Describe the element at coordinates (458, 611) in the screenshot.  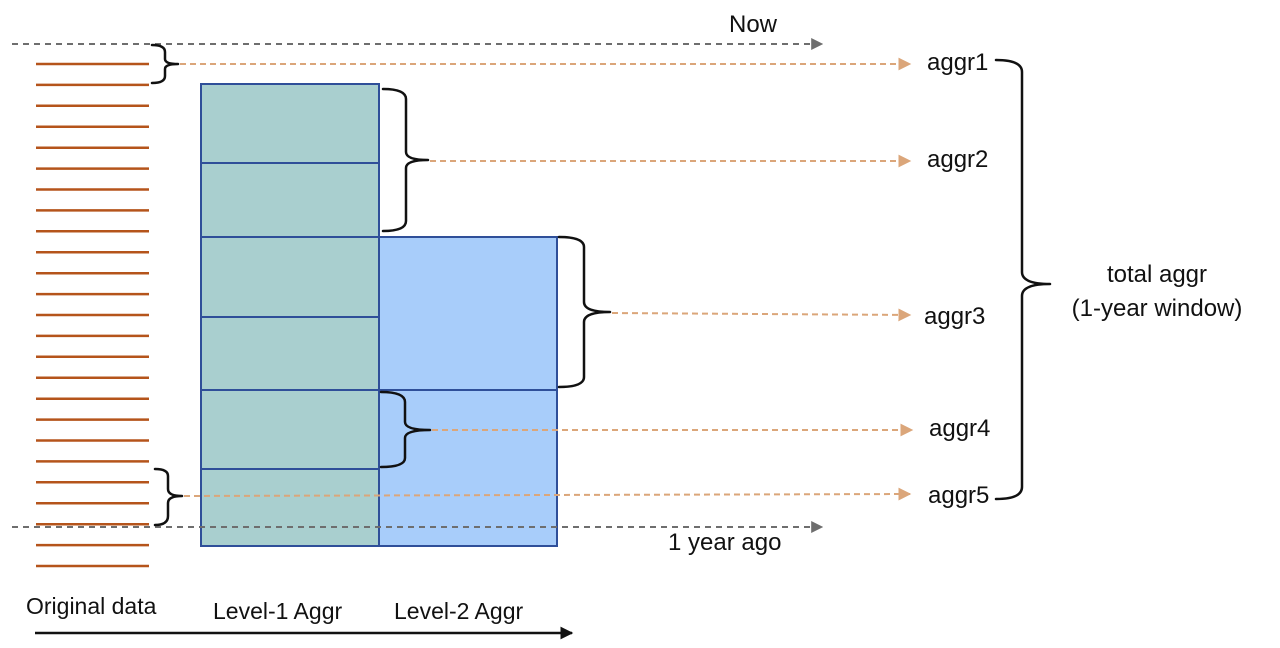
I see `level2-label: Level-2 Aggr` at that location.